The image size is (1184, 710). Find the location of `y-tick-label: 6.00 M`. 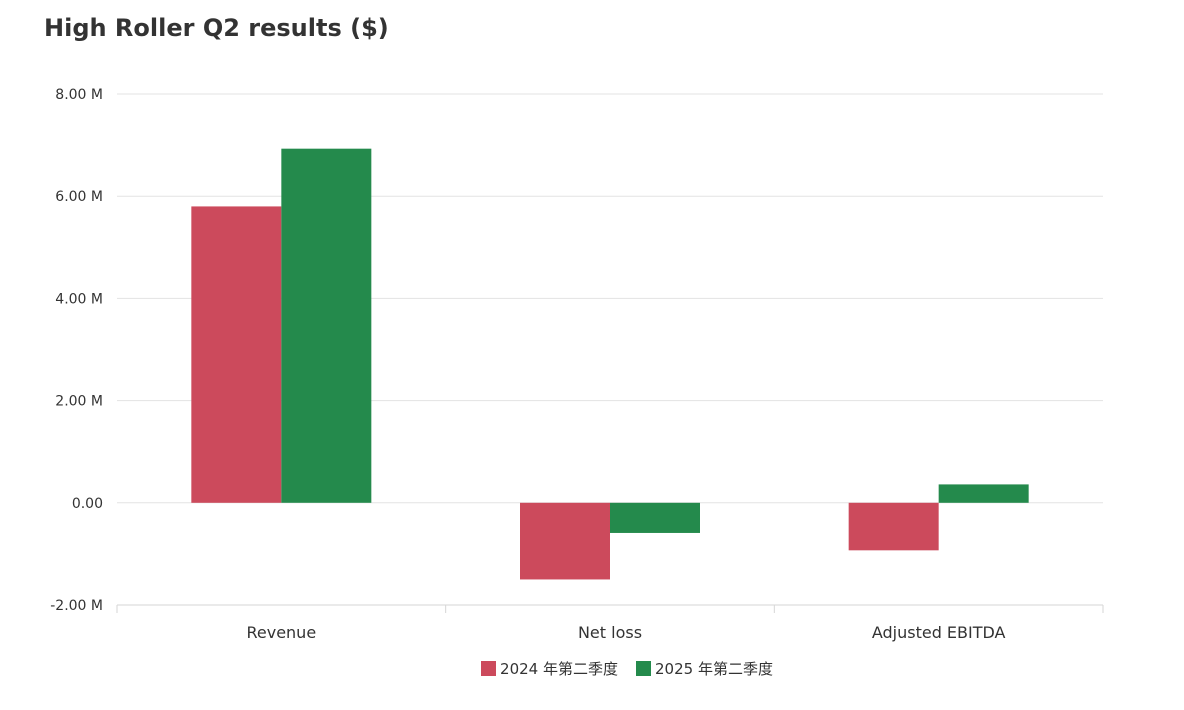

y-tick-label: 6.00 M is located at coordinates (79, 197).